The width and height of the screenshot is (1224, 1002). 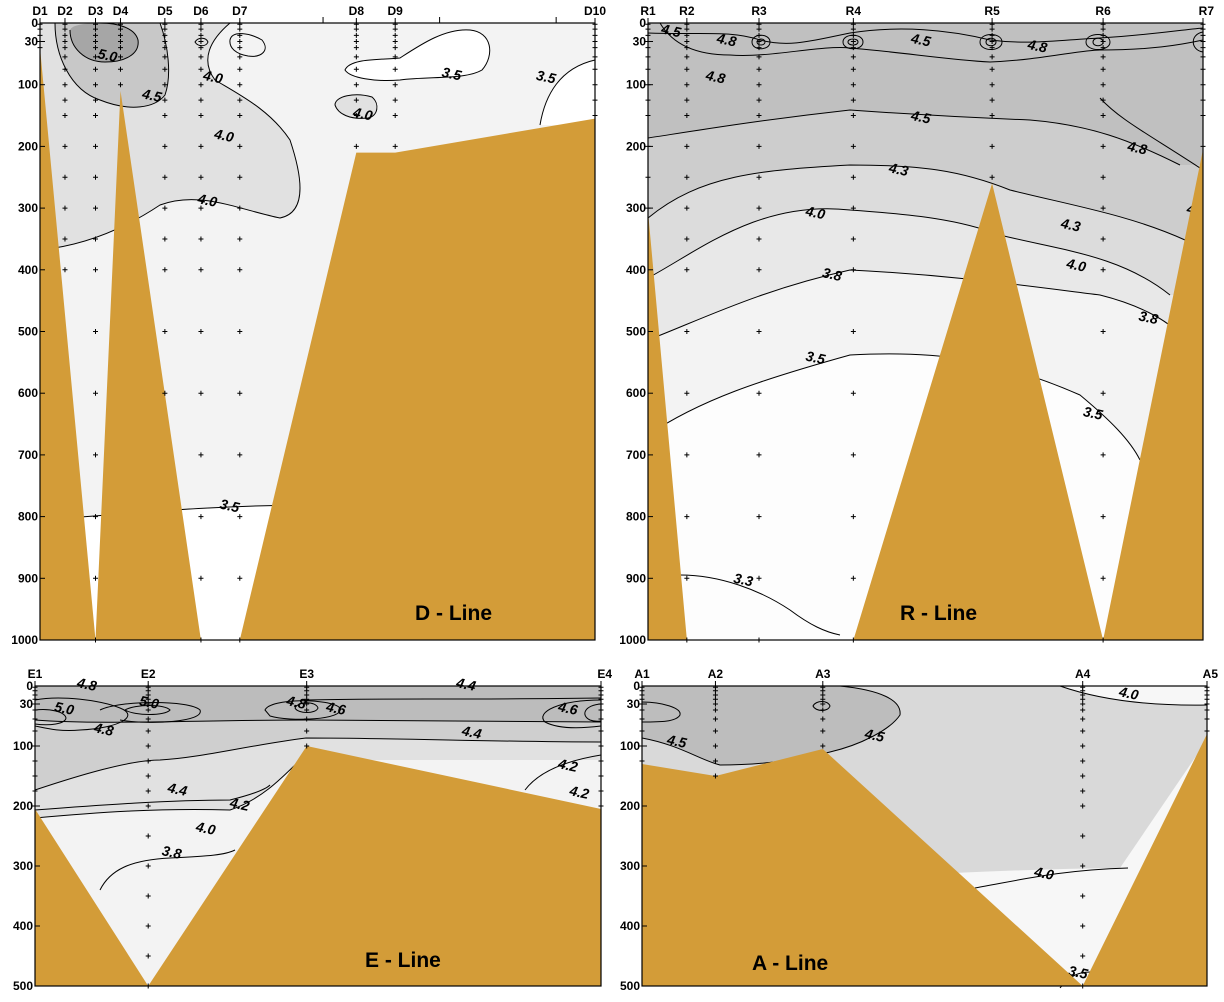 I want to click on r-station-label: R1, so click(x=648, y=11).